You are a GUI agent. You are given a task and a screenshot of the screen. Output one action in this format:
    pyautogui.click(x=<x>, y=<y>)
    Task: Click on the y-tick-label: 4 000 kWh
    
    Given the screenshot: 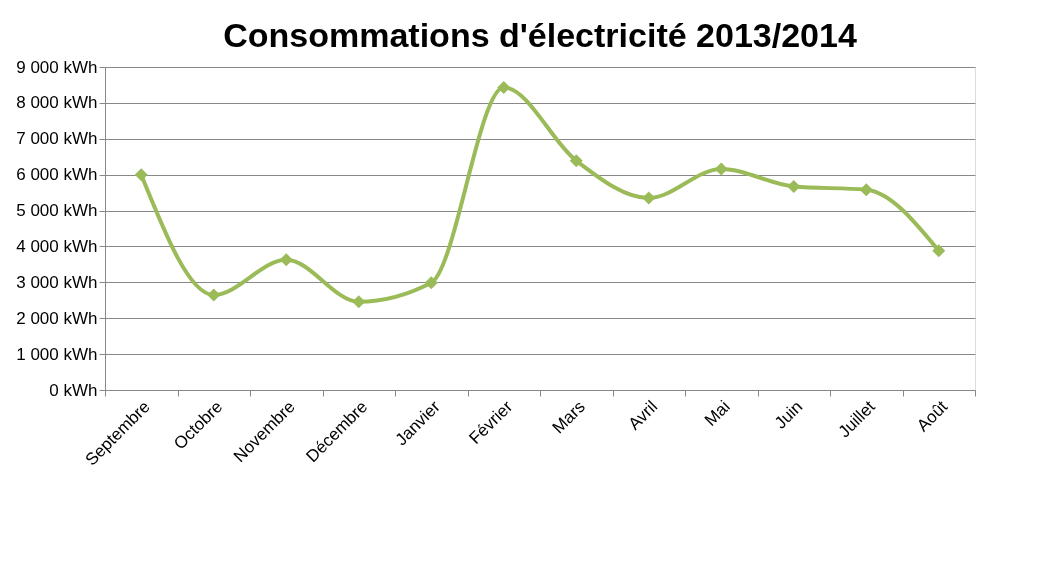 What is the action you would take?
    pyautogui.click(x=57, y=246)
    